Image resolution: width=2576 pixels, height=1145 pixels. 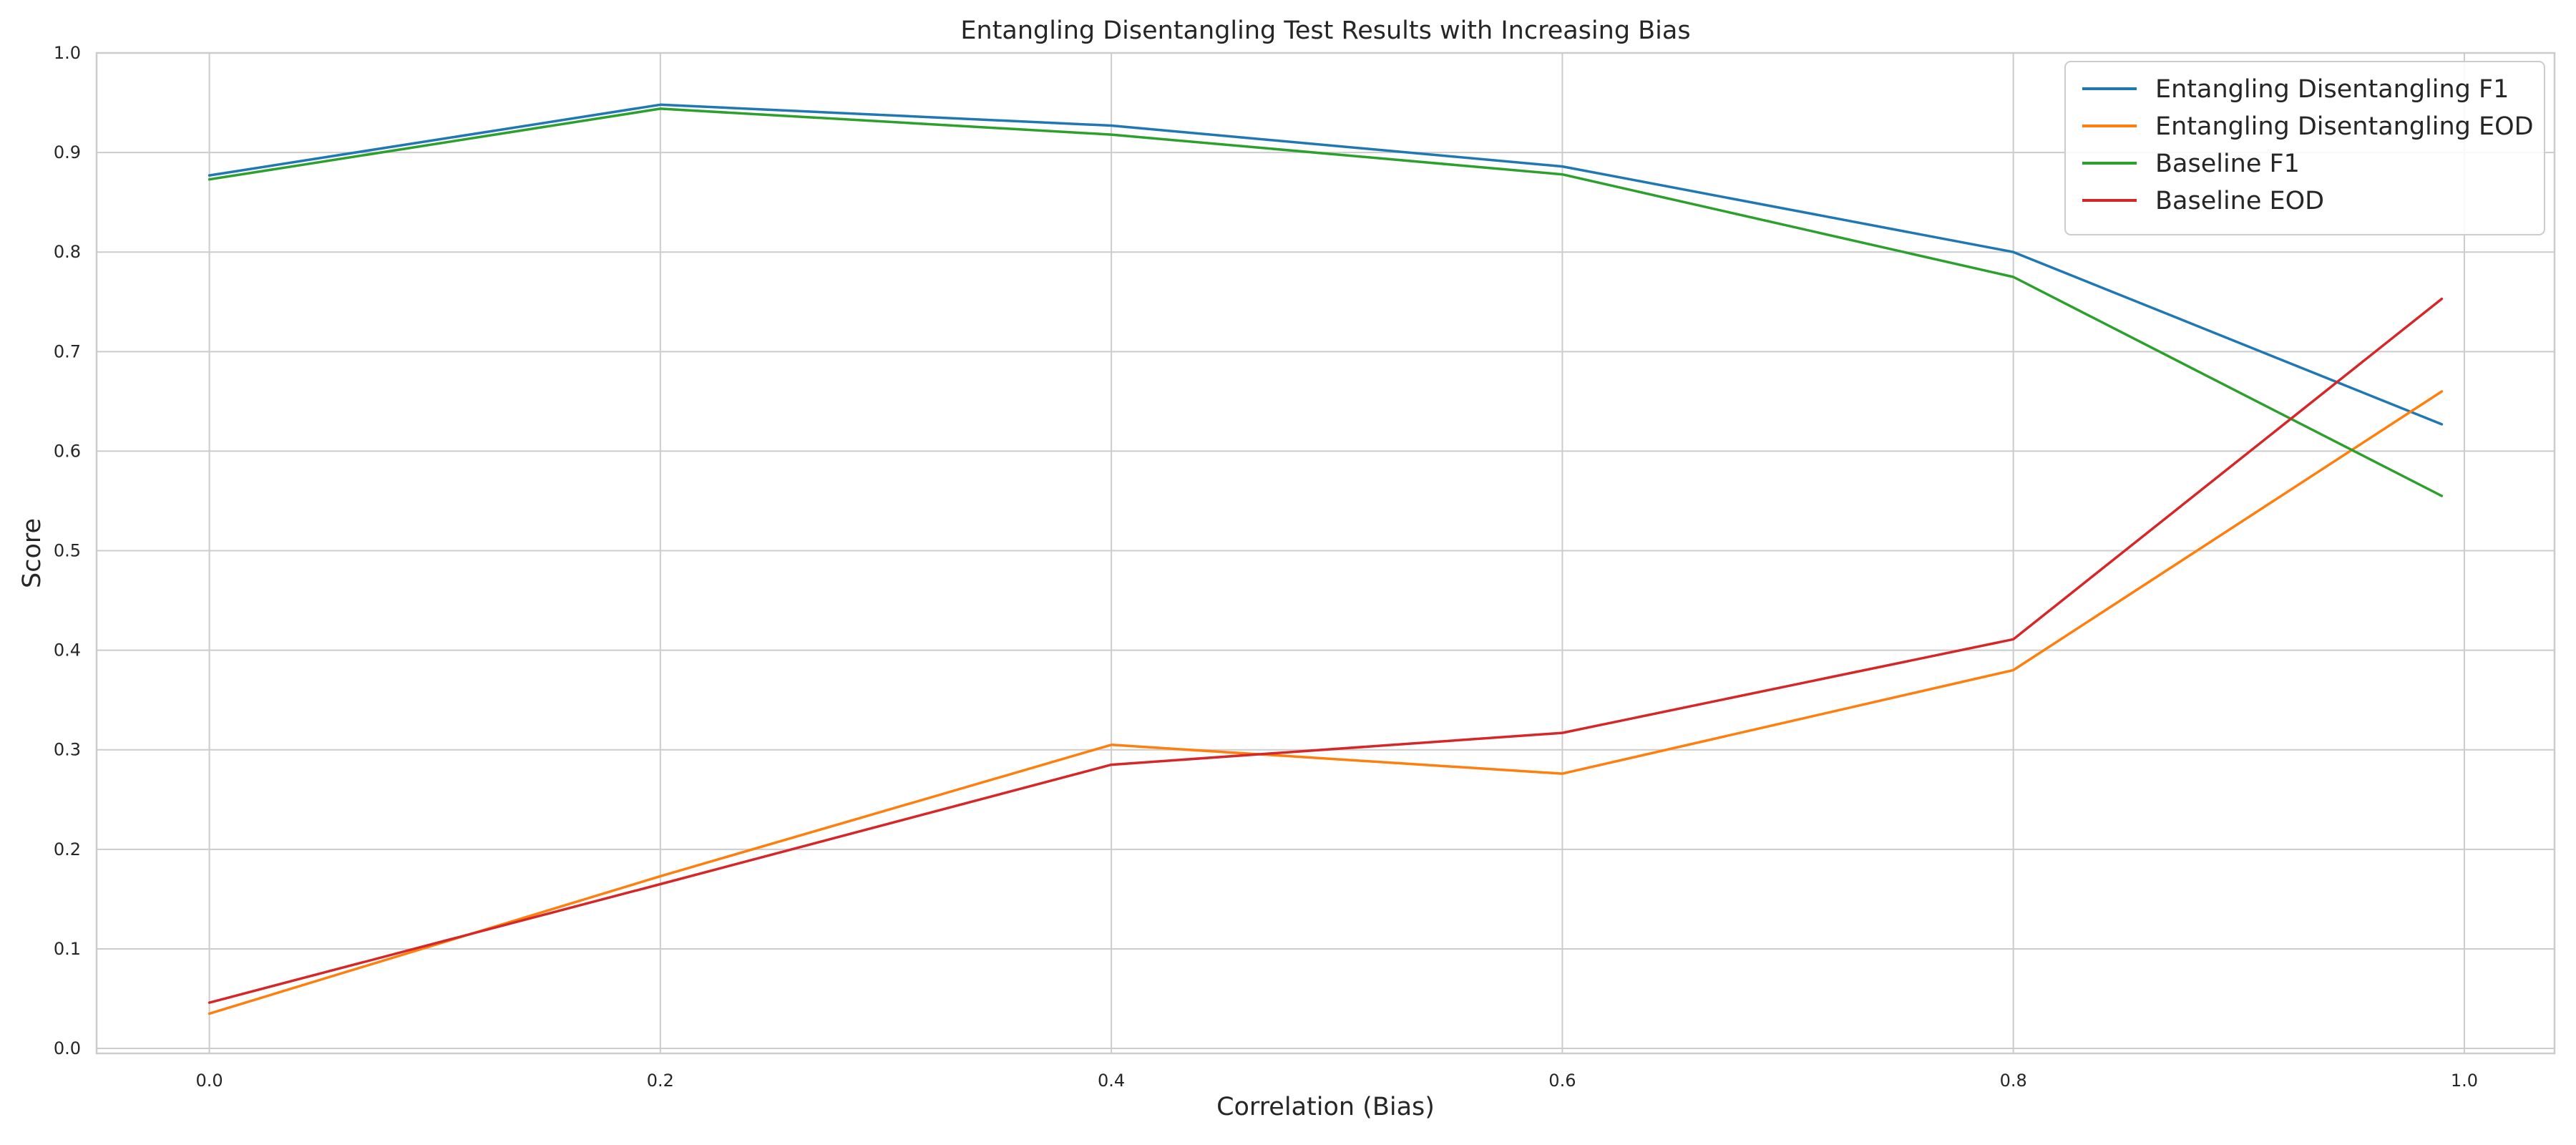 I want to click on y-tick-label: 0.6, so click(x=67, y=451).